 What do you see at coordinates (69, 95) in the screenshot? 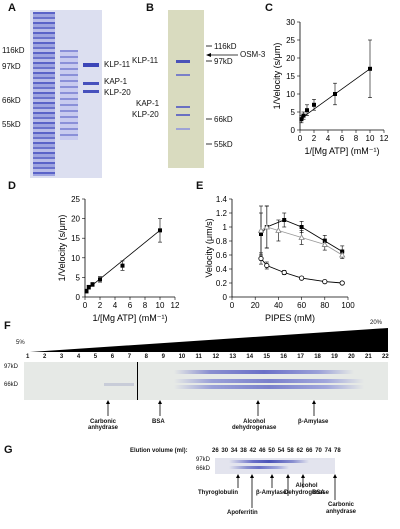
I see `gel-a-lane2` at bounding box center [69, 95].